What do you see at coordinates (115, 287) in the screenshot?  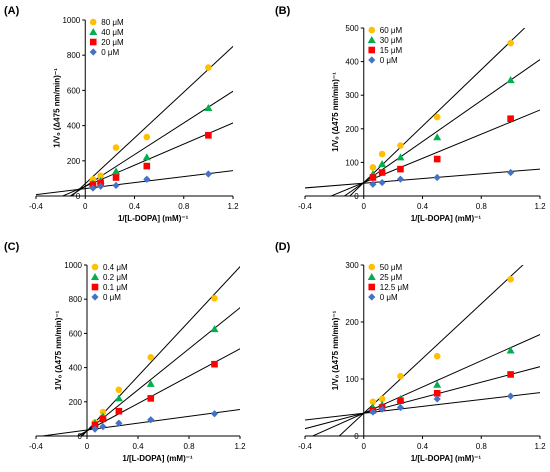 I see `legend-label-3: 0.1 μM` at bounding box center [115, 287].